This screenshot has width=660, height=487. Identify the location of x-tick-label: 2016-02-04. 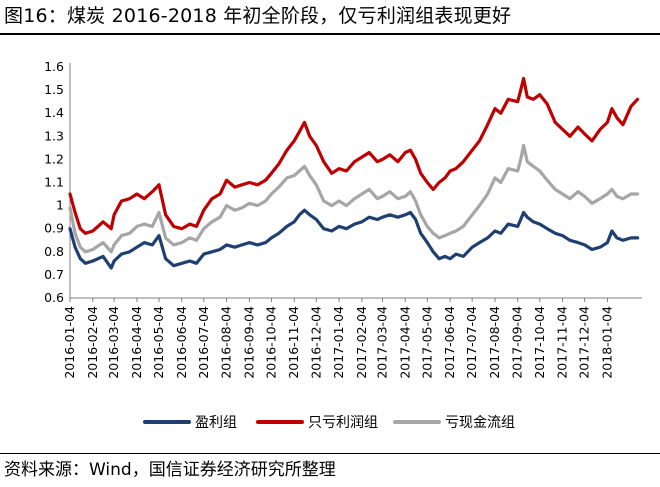
(92, 342).